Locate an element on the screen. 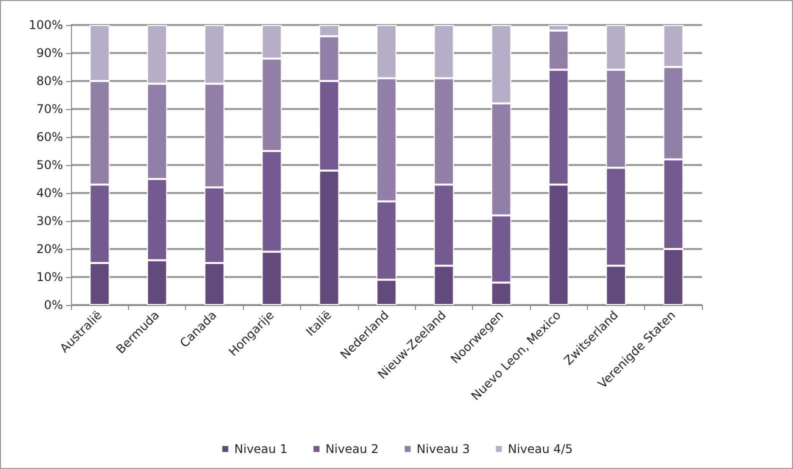 This screenshot has height=469, width=793. legend-label: Niveau 2 is located at coordinates (352, 449).